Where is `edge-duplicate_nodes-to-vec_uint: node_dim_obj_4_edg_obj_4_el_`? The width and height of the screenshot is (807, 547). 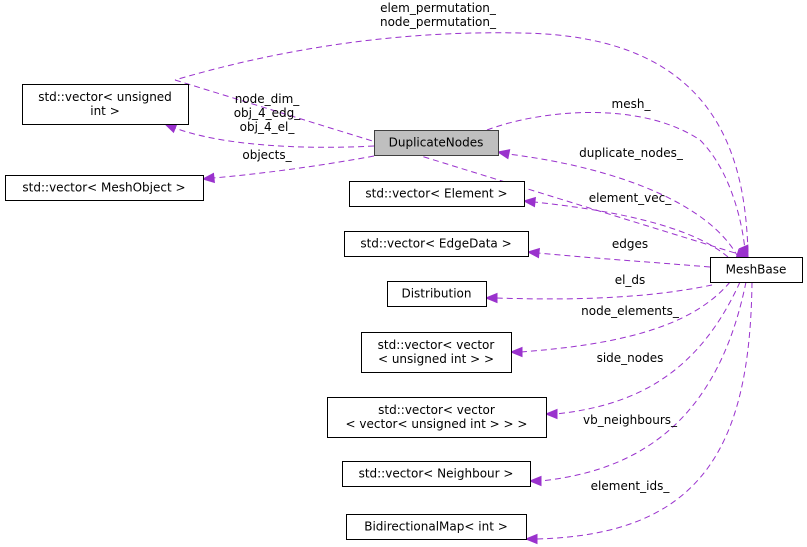
edge-duplicate_nodes-to-vec_uint: node_dim_obj_4_edg_obj_4_el_ is located at coordinates (269, 120).